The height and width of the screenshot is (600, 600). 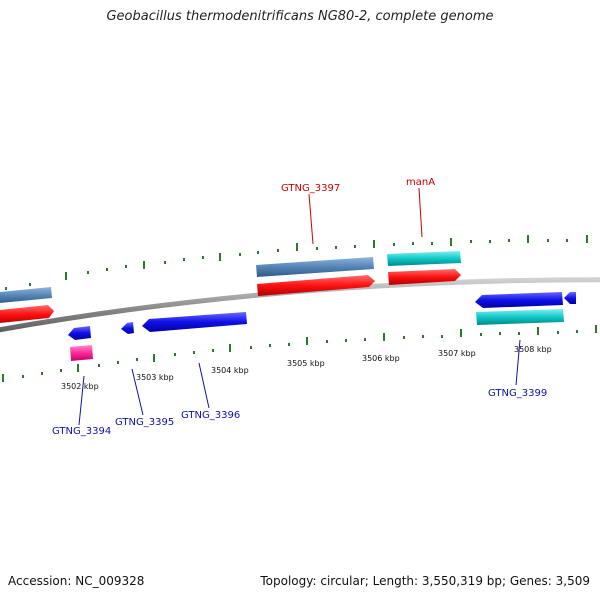 What do you see at coordinates (81, 431) in the screenshot?
I see `gene-label-gtng-3394: GTNG_3394` at bounding box center [81, 431].